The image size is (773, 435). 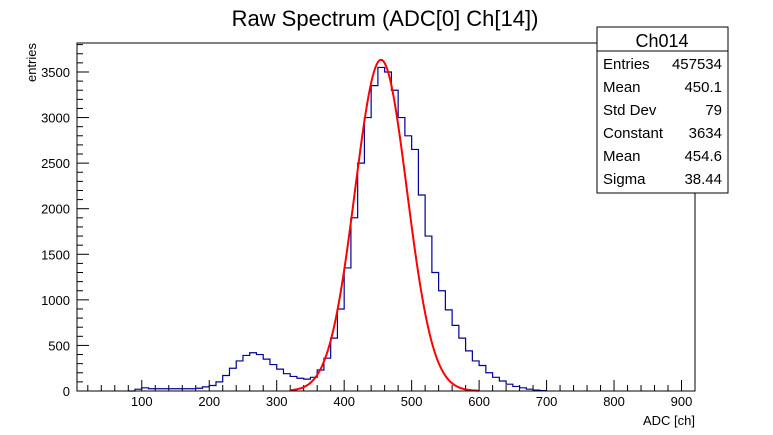 What do you see at coordinates (142, 401) in the screenshot?
I see `x-tick-label: 100` at bounding box center [142, 401].